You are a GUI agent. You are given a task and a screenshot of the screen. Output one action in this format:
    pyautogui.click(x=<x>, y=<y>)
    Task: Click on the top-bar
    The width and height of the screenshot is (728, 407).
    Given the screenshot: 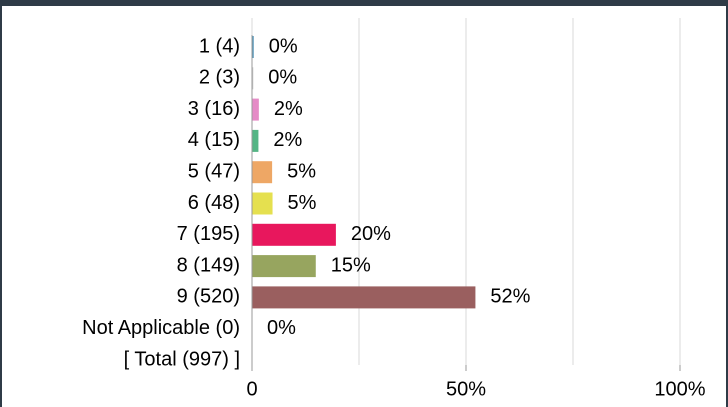 What is the action you would take?
    pyautogui.click(x=364, y=3)
    